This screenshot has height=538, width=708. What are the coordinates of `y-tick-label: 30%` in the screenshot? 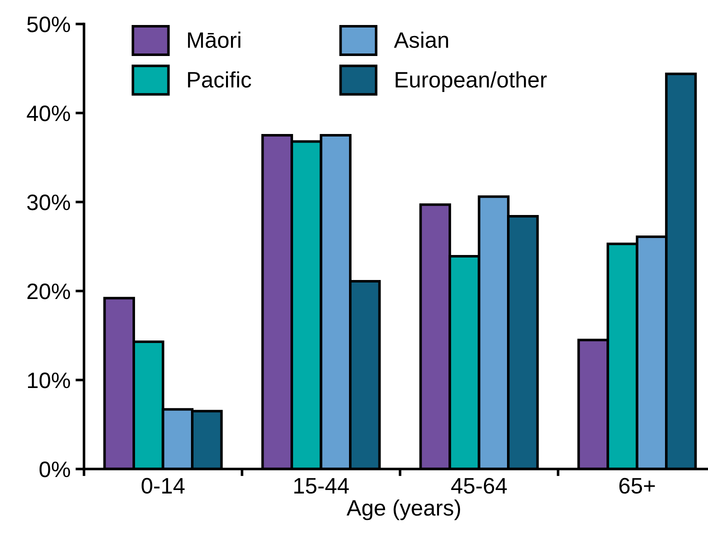 It's located at (48, 202).